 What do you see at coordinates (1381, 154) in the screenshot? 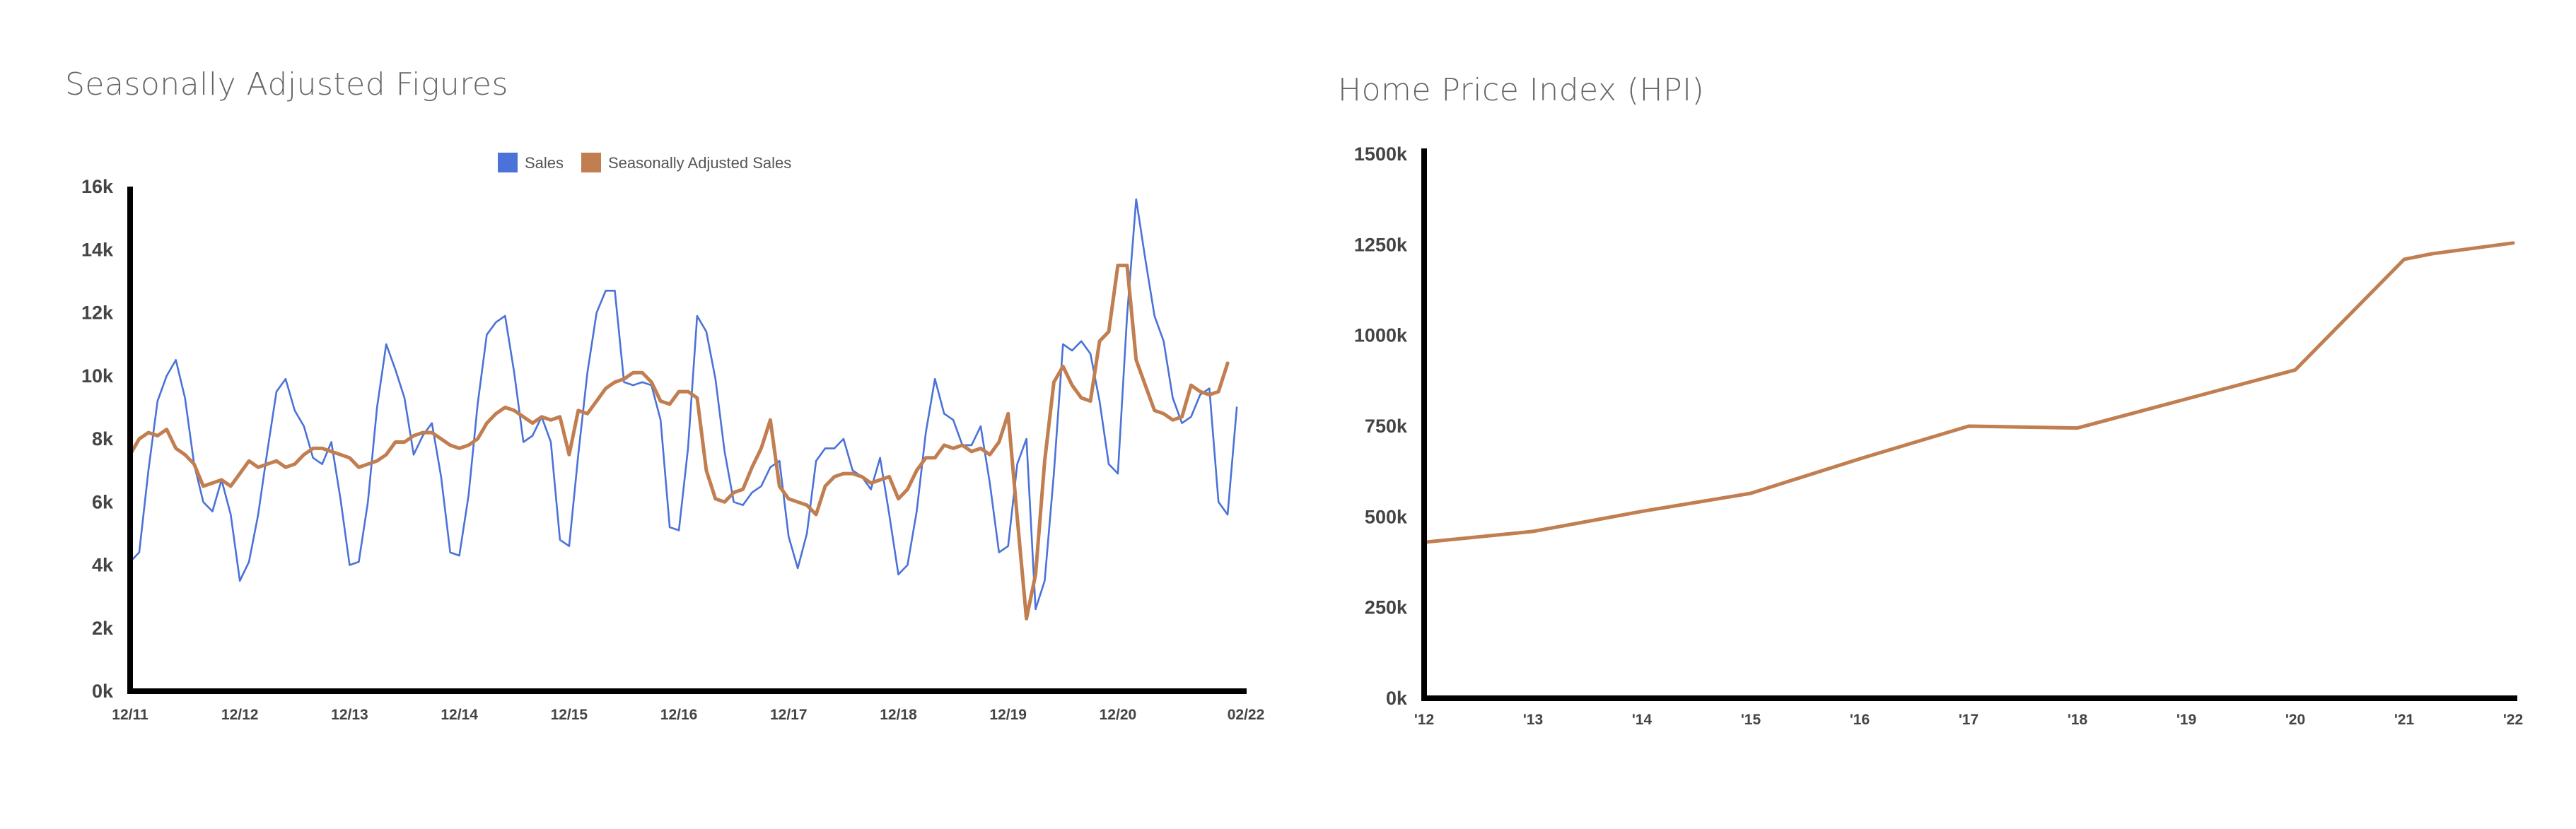
I see `hpi-y-tick-label: 1500k` at bounding box center [1381, 154].